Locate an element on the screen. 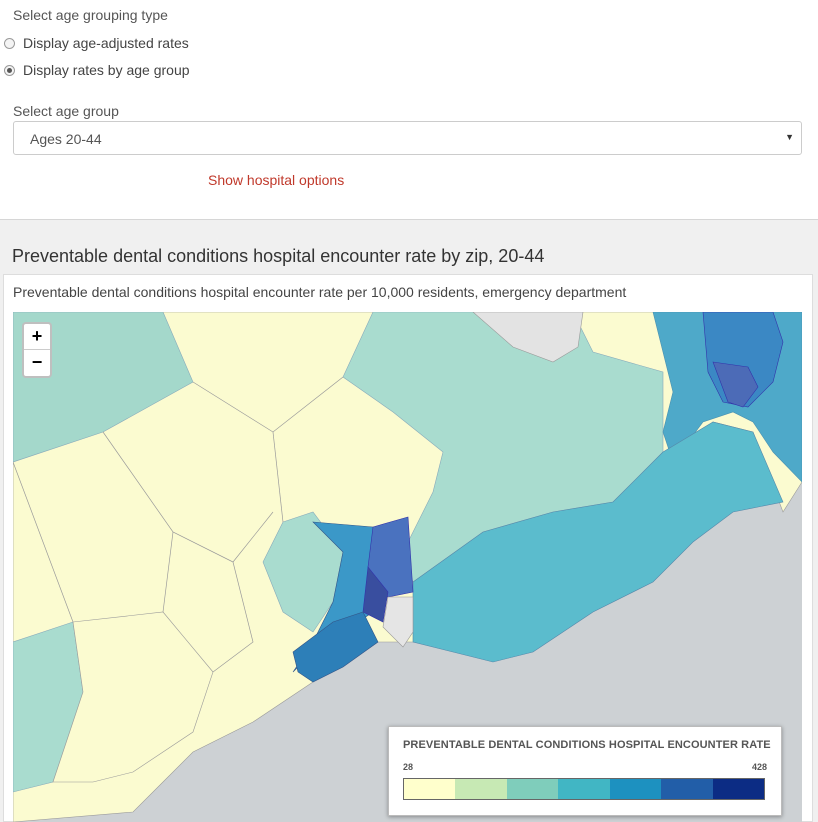 This screenshot has height=822, width=818. radio-by-age-group: Display rates by age group is located at coordinates (97, 70).